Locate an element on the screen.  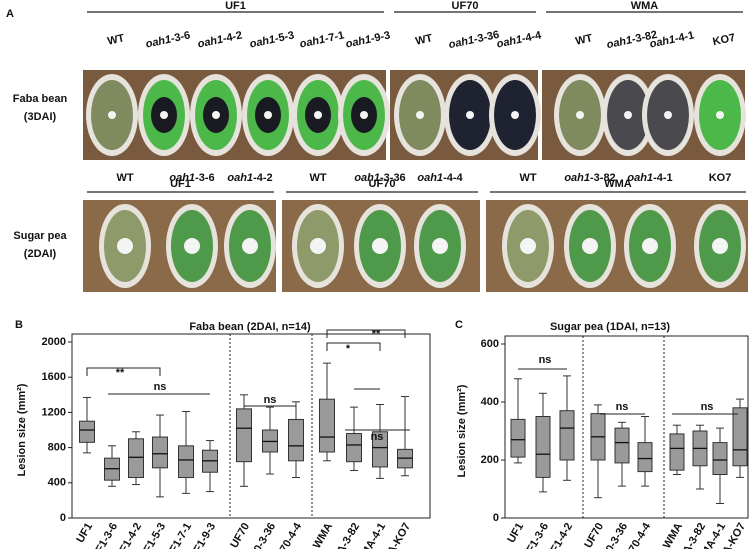
leaf-label: oah1-5-3 is located at coordinates (272, 39).